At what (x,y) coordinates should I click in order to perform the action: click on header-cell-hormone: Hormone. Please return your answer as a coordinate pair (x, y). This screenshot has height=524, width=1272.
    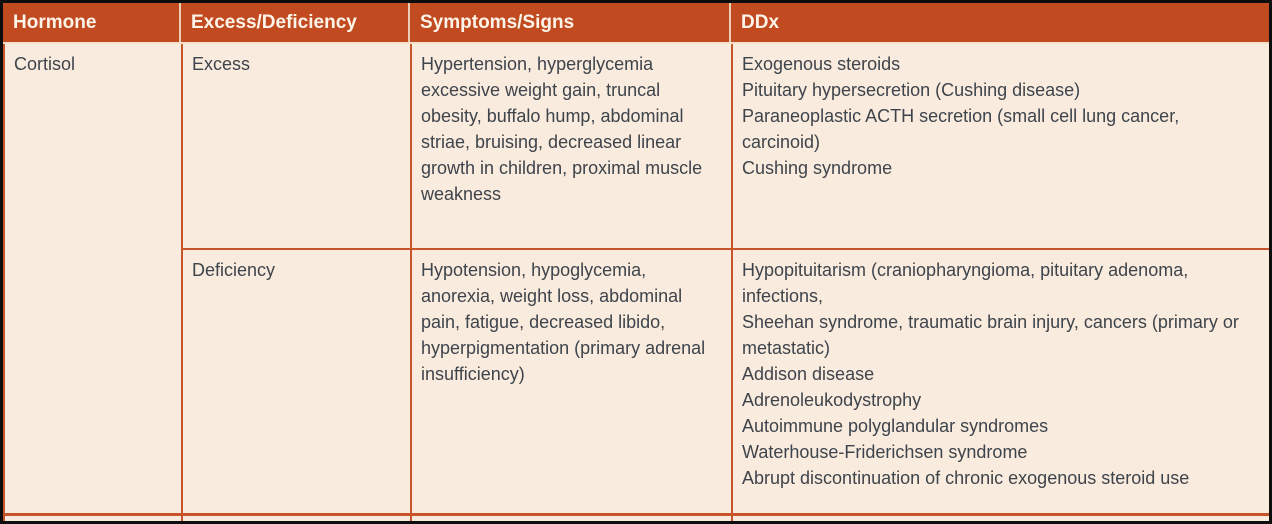
    Looking at the image, I should click on (92, 22).